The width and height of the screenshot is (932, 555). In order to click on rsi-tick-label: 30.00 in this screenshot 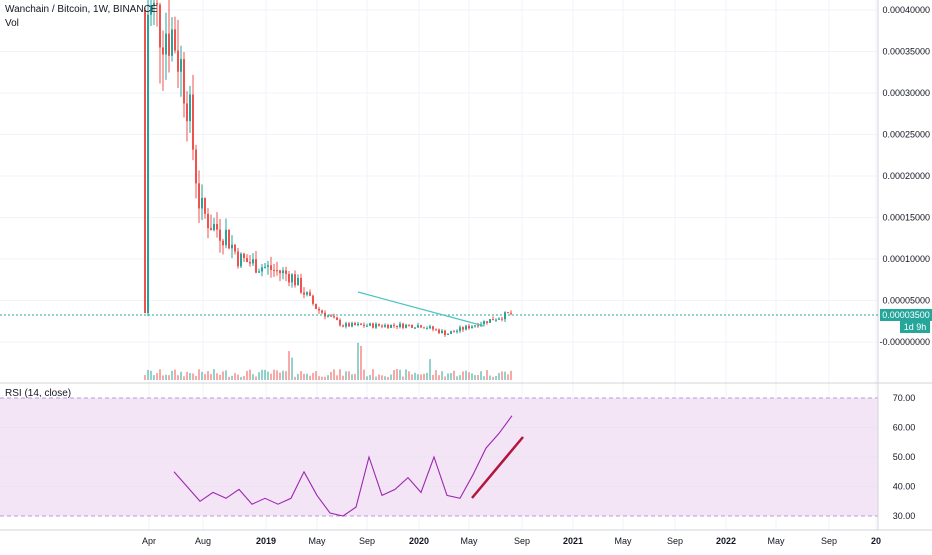, I will do `click(904, 516)`.